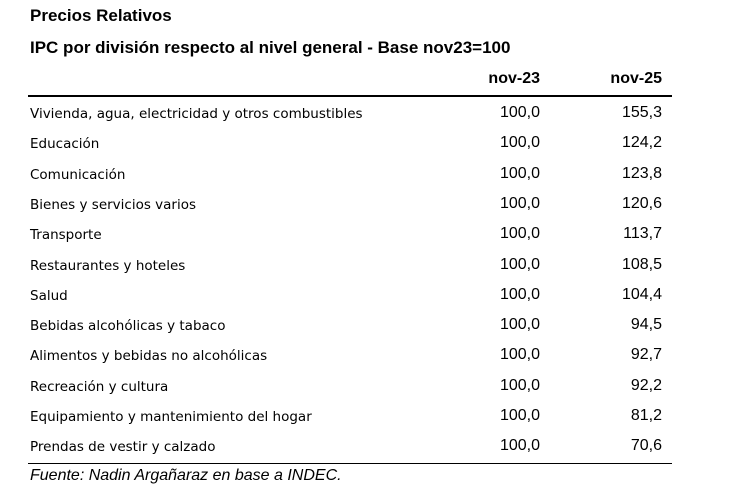 The height and width of the screenshot is (501, 730). I want to click on row-label: Comunicación, so click(78, 174).